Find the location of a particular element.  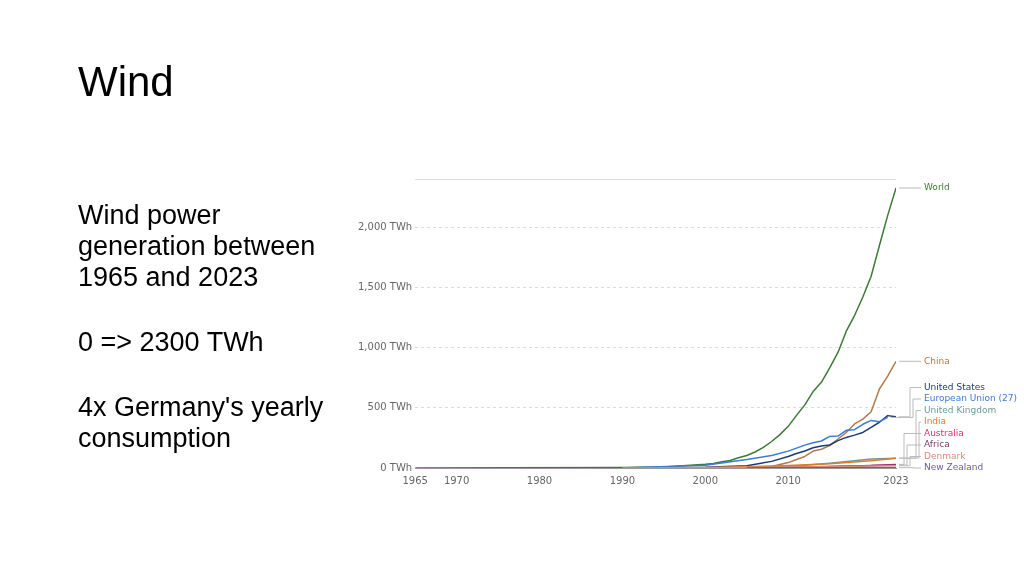

x-tick-label: 2010 is located at coordinates (788, 480).